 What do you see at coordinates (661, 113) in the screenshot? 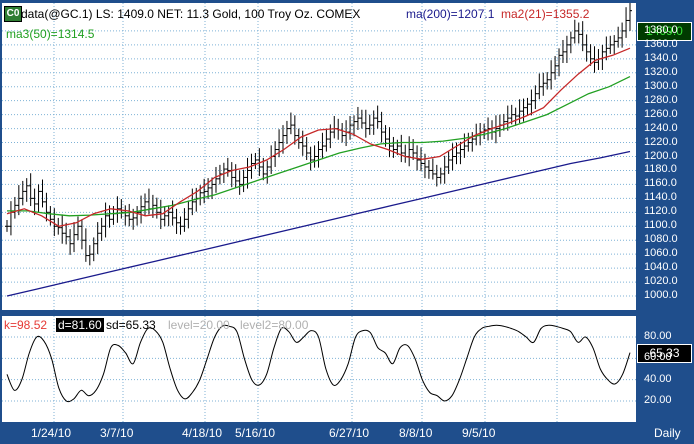
I see `price-tick-label: 1260.0` at bounding box center [661, 113].